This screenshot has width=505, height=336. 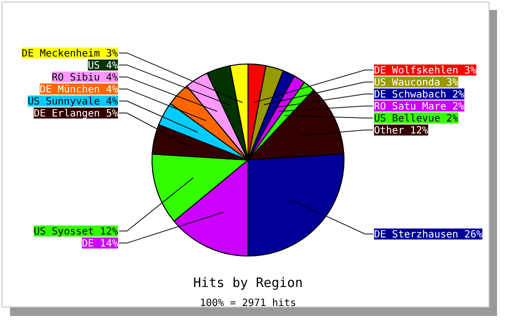 I want to click on text: Hits by Region, so click(x=248, y=283).